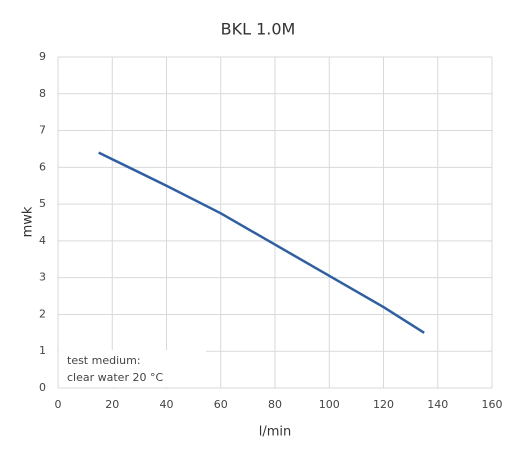  Describe the element at coordinates (28, 221) in the screenshot. I see `y-axis-label: mwk` at that location.